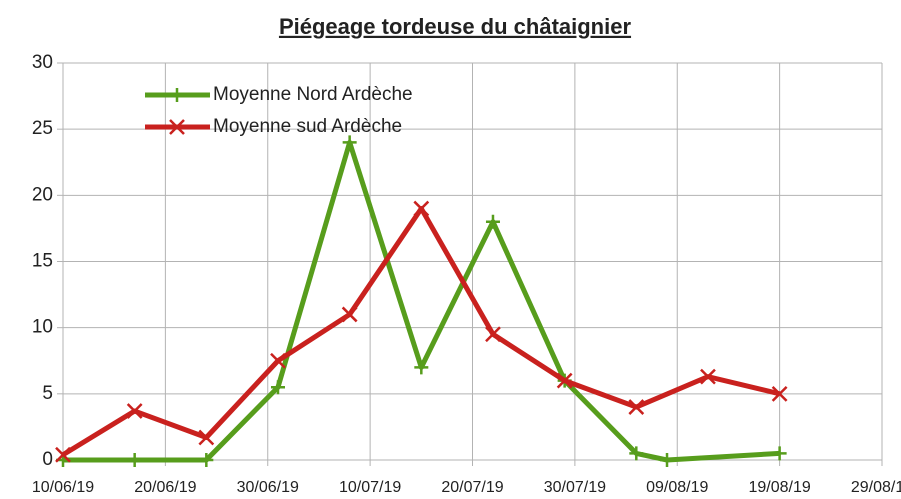 This screenshot has height=499, width=901. What do you see at coordinates (42, 128) in the screenshot?
I see `y-tick-label: 25` at bounding box center [42, 128].